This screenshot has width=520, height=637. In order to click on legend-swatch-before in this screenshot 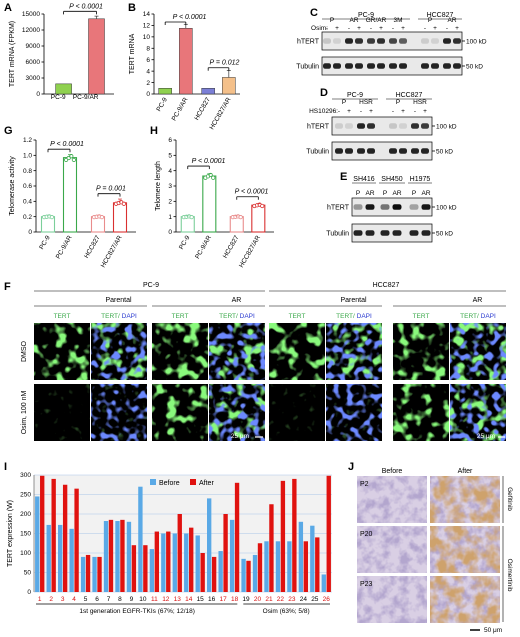, I will do `click(153, 482)`.